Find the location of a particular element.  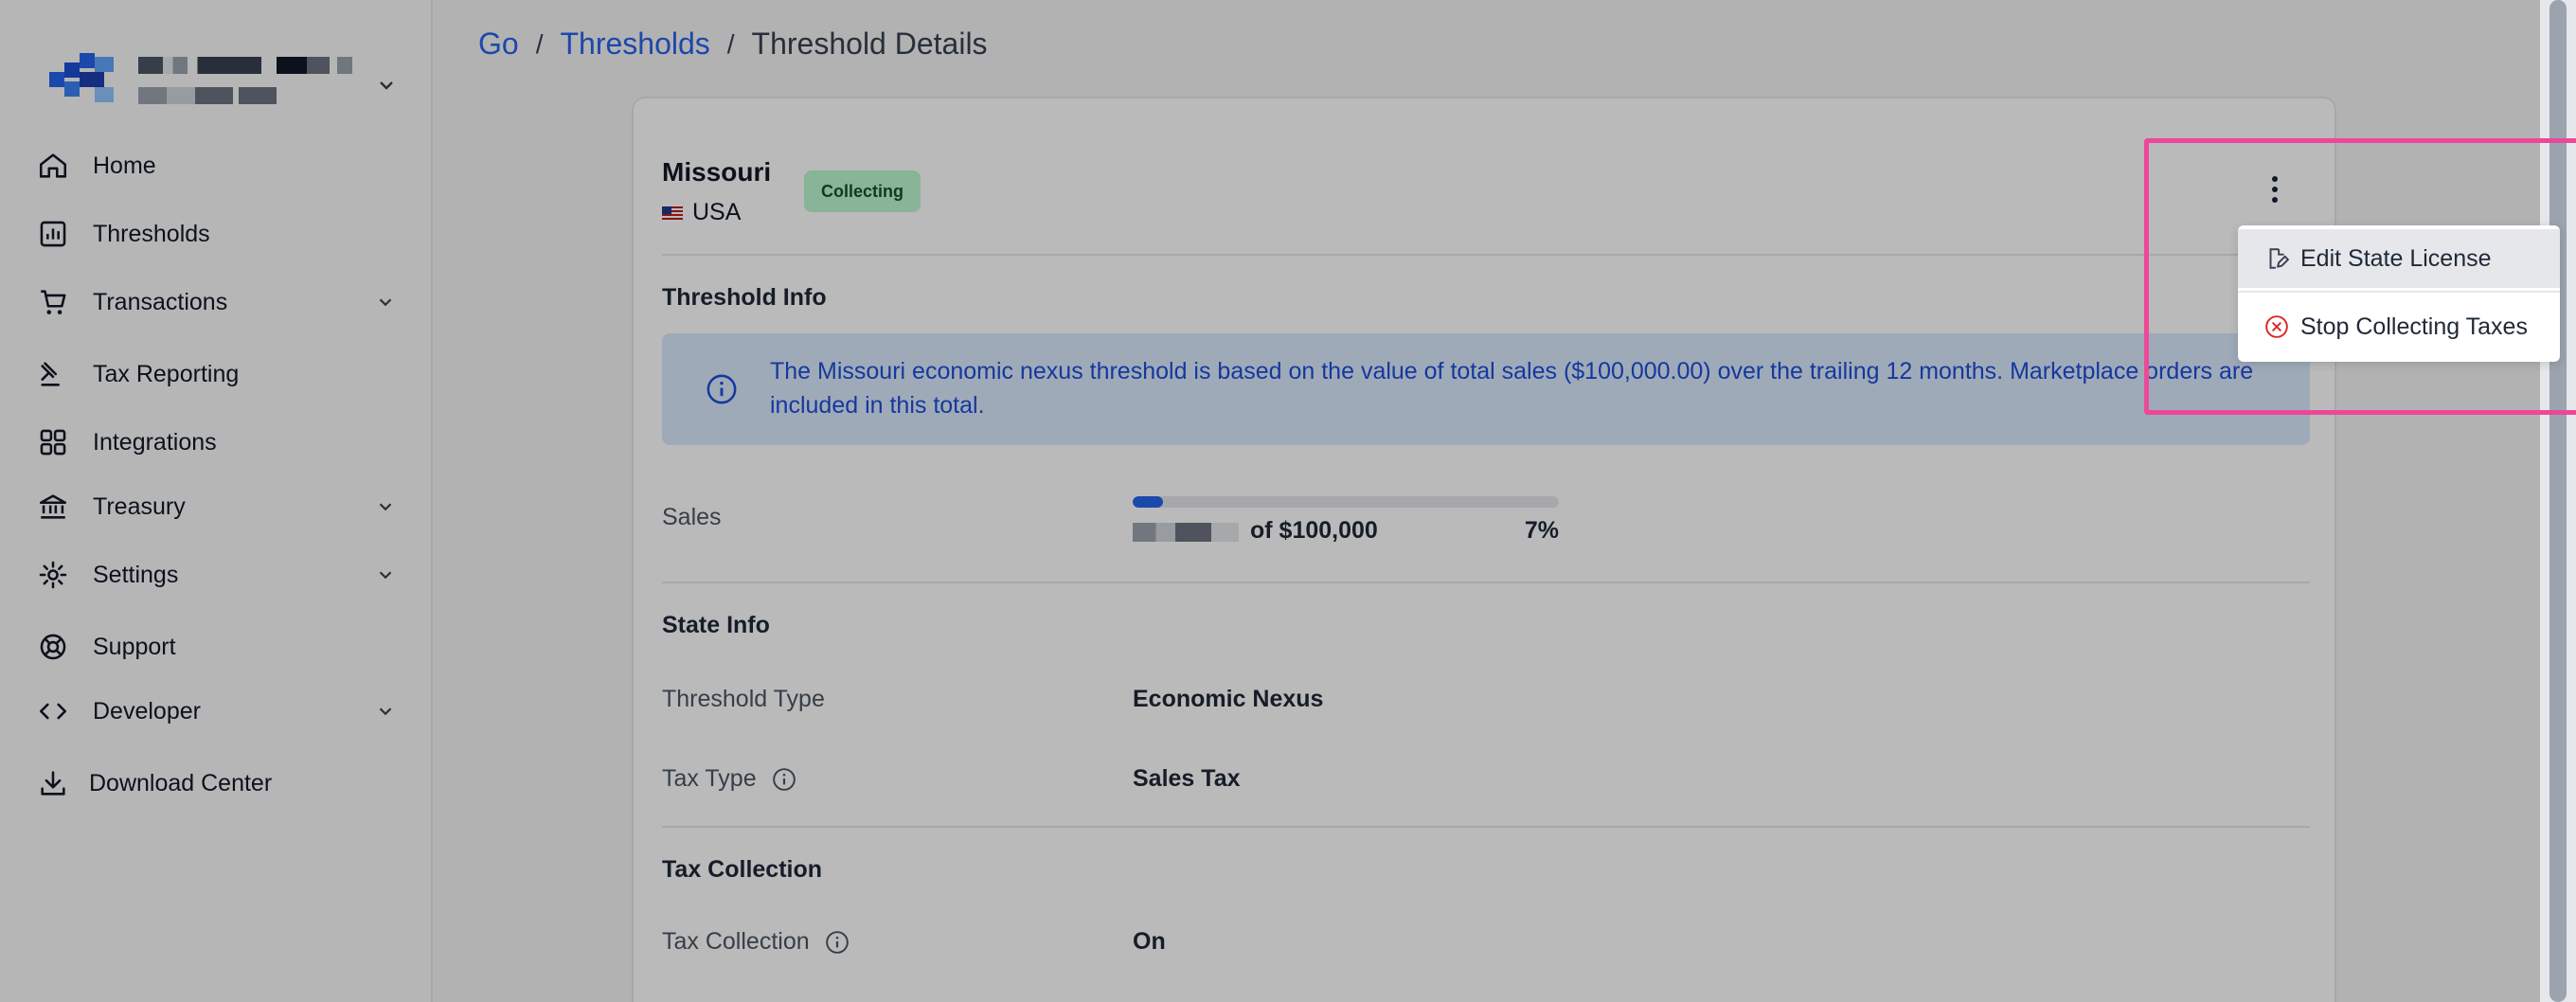

threshold-type-value: Economic Nexus is located at coordinates (1228, 699).